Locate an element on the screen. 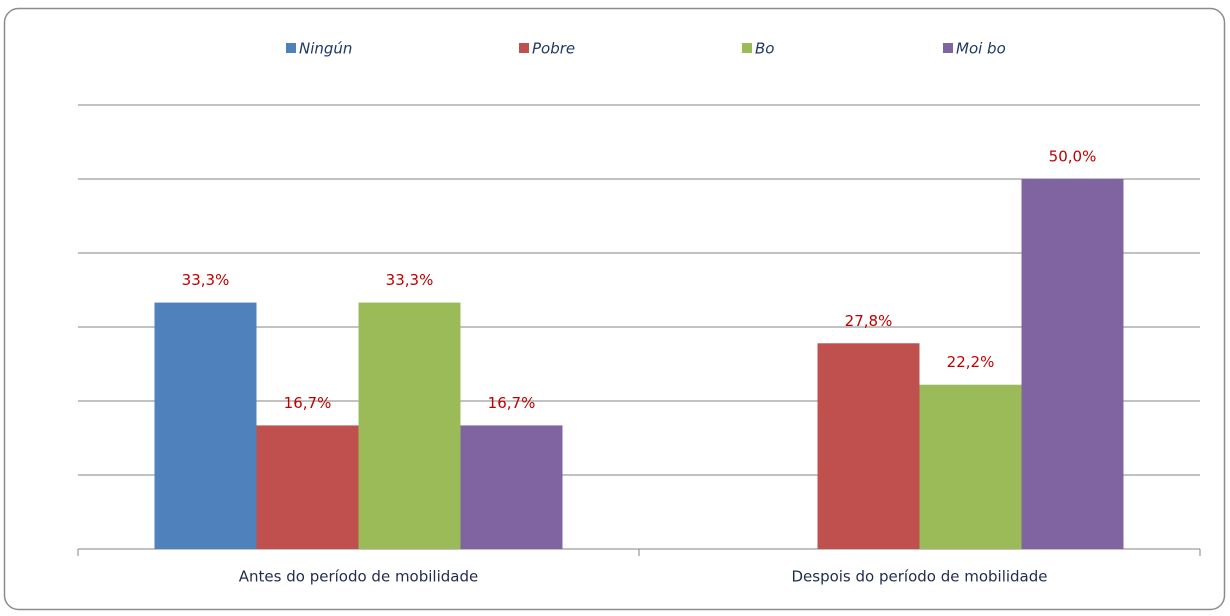  data-label: 22,2% is located at coordinates (971, 362).